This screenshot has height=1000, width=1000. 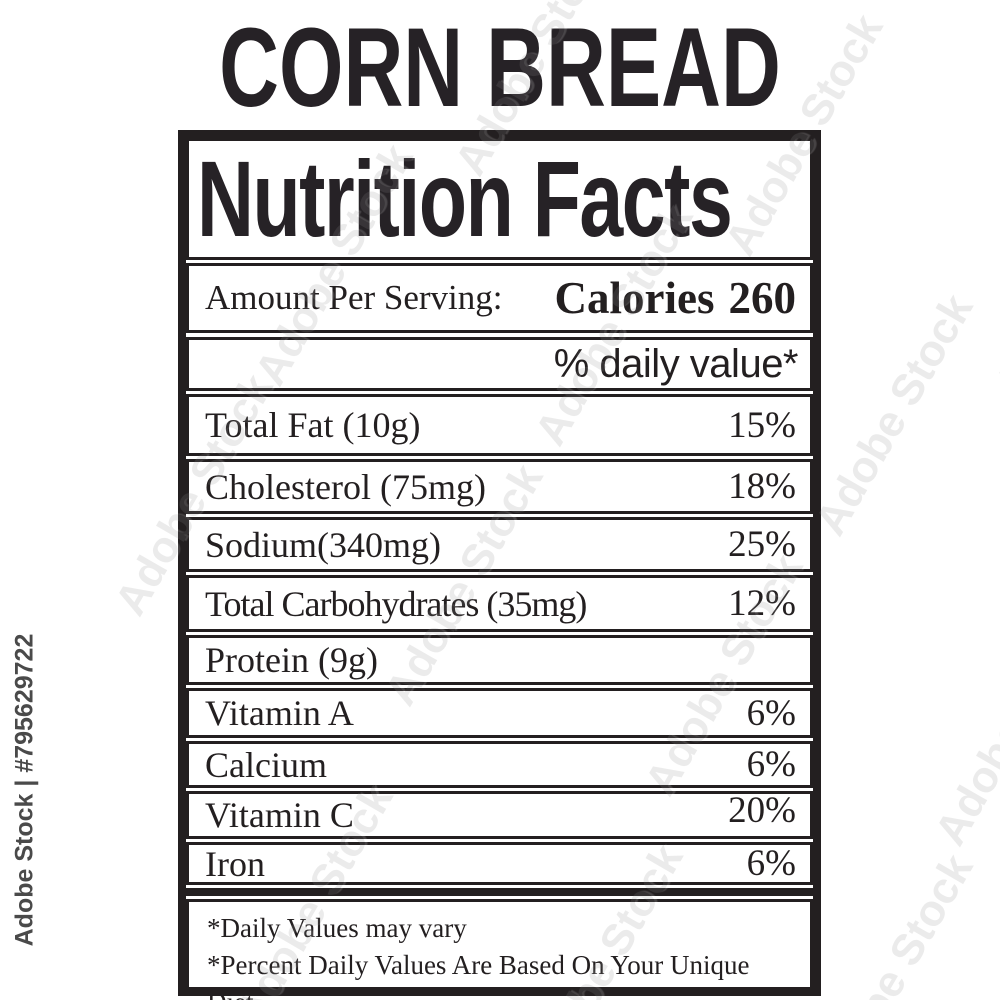 What do you see at coordinates (499, 364) in the screenshot?
I see `daily-value-header-row: % daily value*` at bounding box center [499, 364].